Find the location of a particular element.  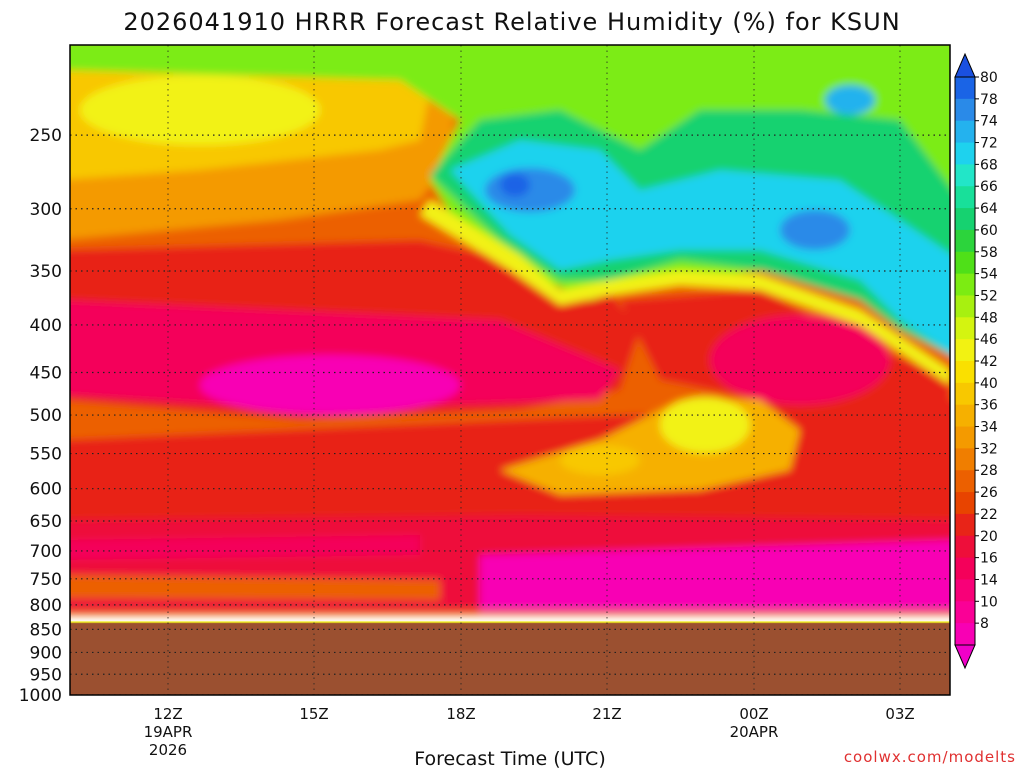

colorbar-label-28: 28 is located at coordinates (989, 471).